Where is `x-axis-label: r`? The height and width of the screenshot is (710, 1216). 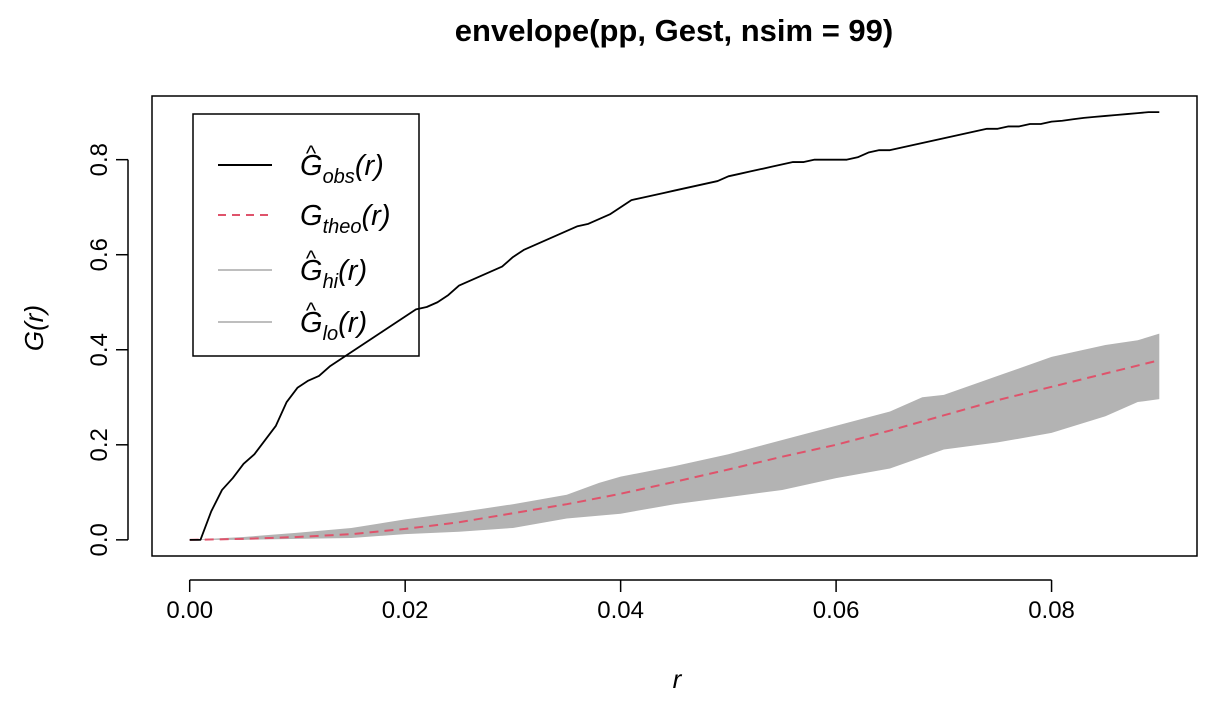 x-axis-label: r is located at coordinates (678, 679).